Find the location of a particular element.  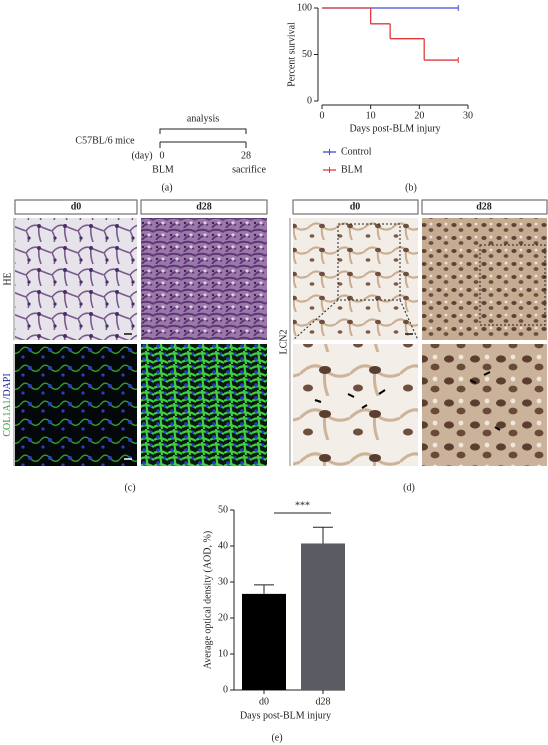

y-tick-label: 10 is located at coordinates (223, 653).